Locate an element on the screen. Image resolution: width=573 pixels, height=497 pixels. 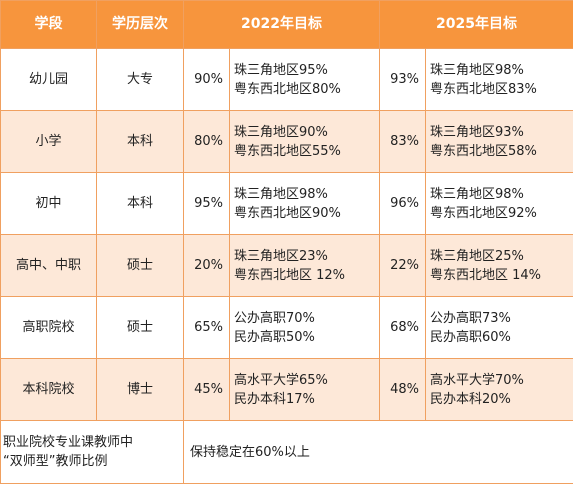
percent-2022-cell: 95% is located at coordinates (206, 203).